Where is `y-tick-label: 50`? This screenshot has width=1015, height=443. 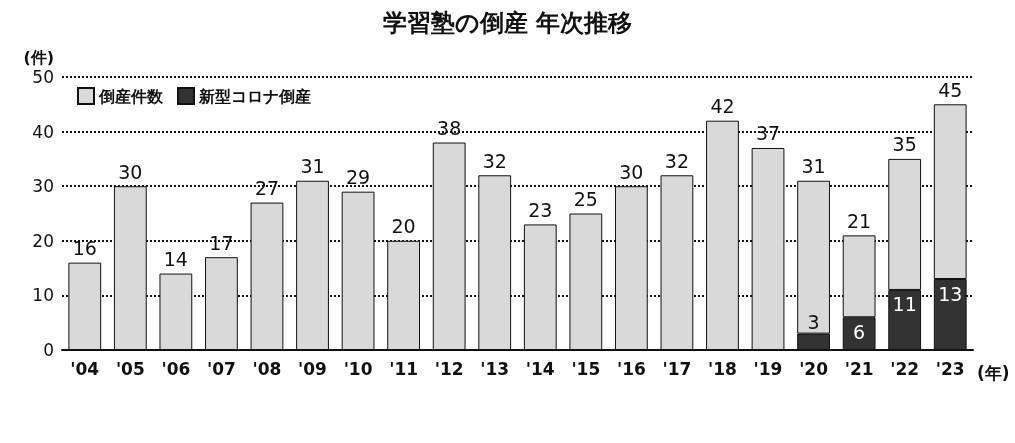
y-tick-label: 50 is located at coordinates (43, 77).